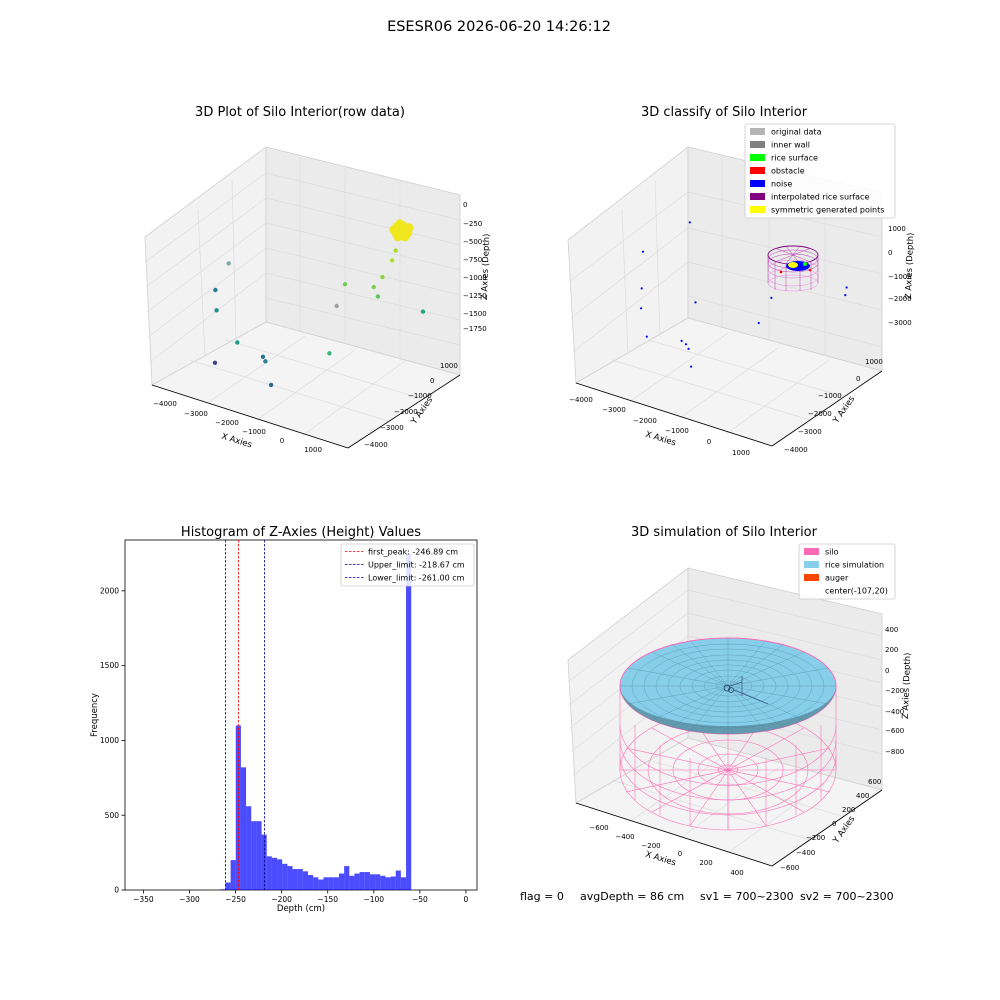 The image size is (1000, 1000). What do you see at coordinates (472, 242) in the screenshot?
I see `raw-z-tick: −500` at bounding box center [472, 242].